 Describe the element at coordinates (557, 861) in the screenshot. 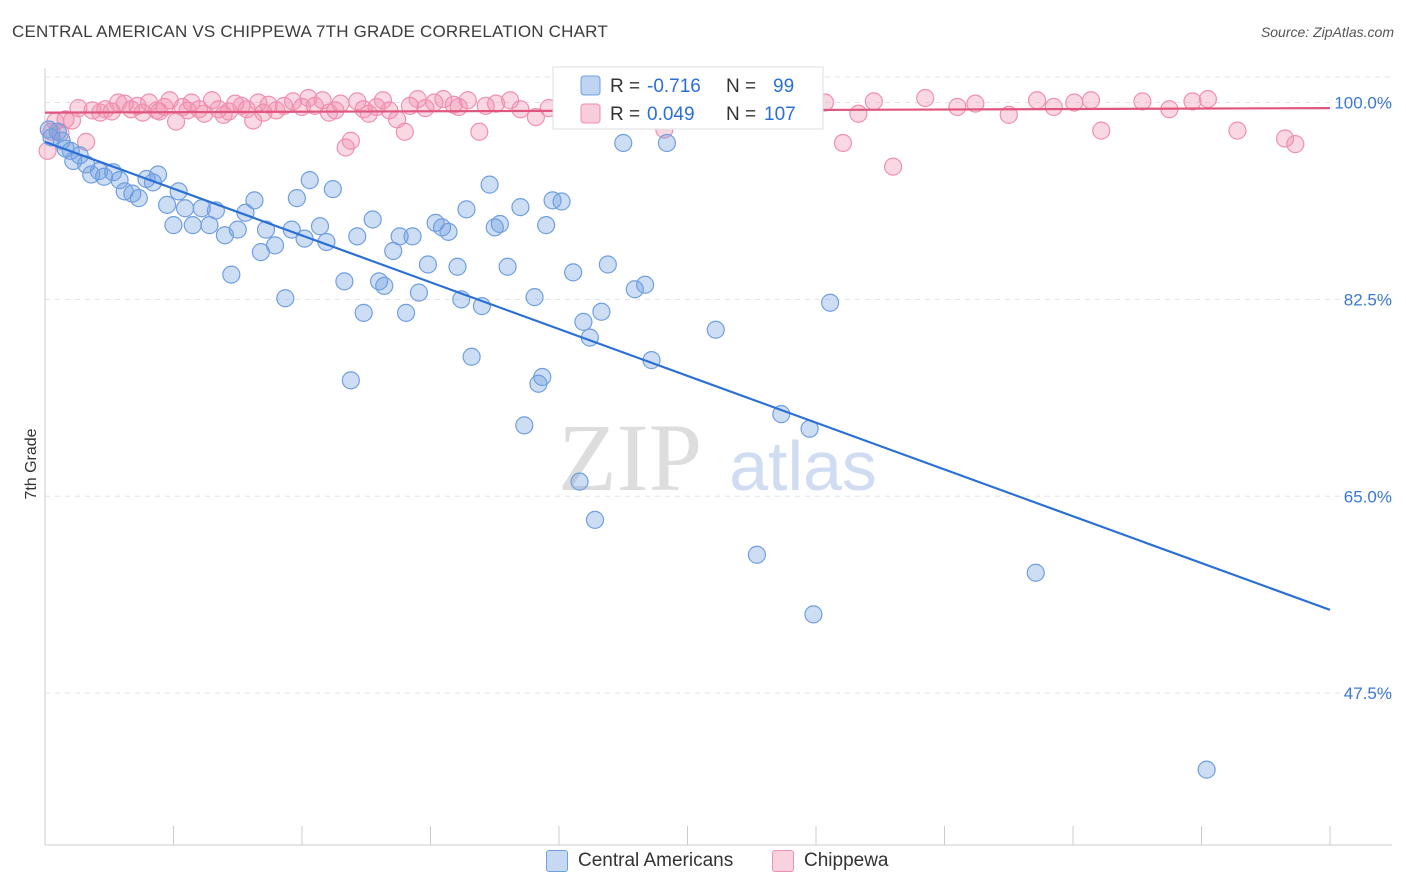

I see `central-americans-swatch` at that location.